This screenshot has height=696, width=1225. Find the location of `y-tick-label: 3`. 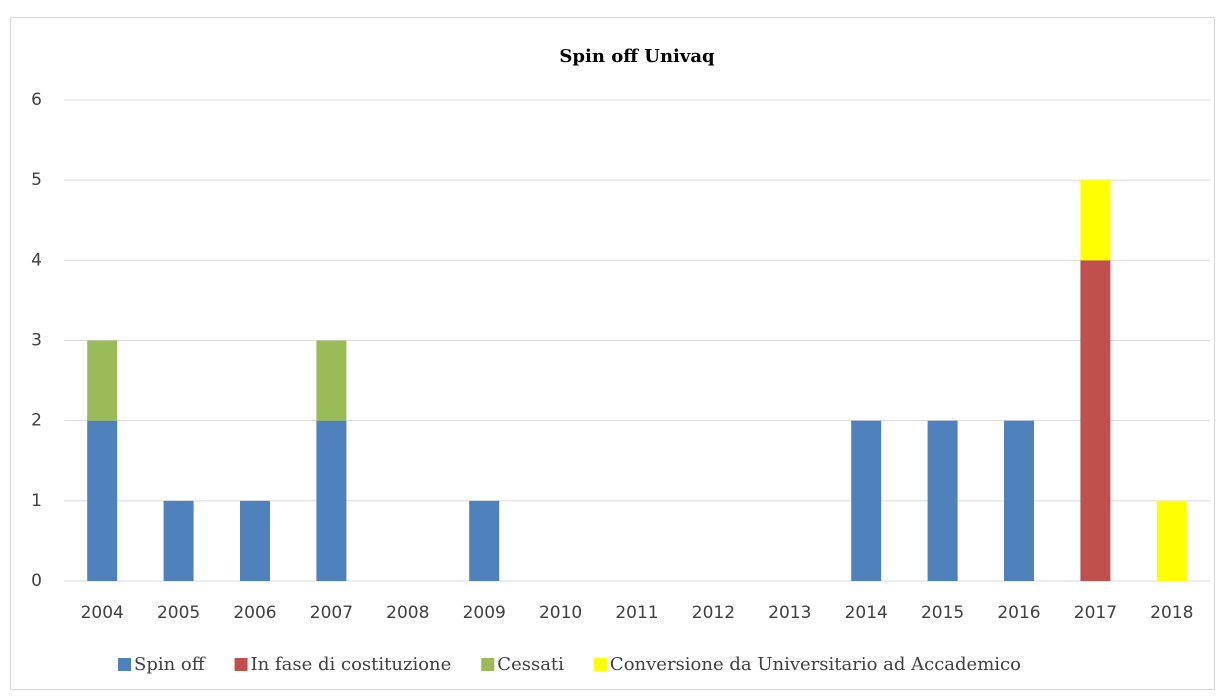

y-tick-label: 3 is located at coordinates (36, 341).